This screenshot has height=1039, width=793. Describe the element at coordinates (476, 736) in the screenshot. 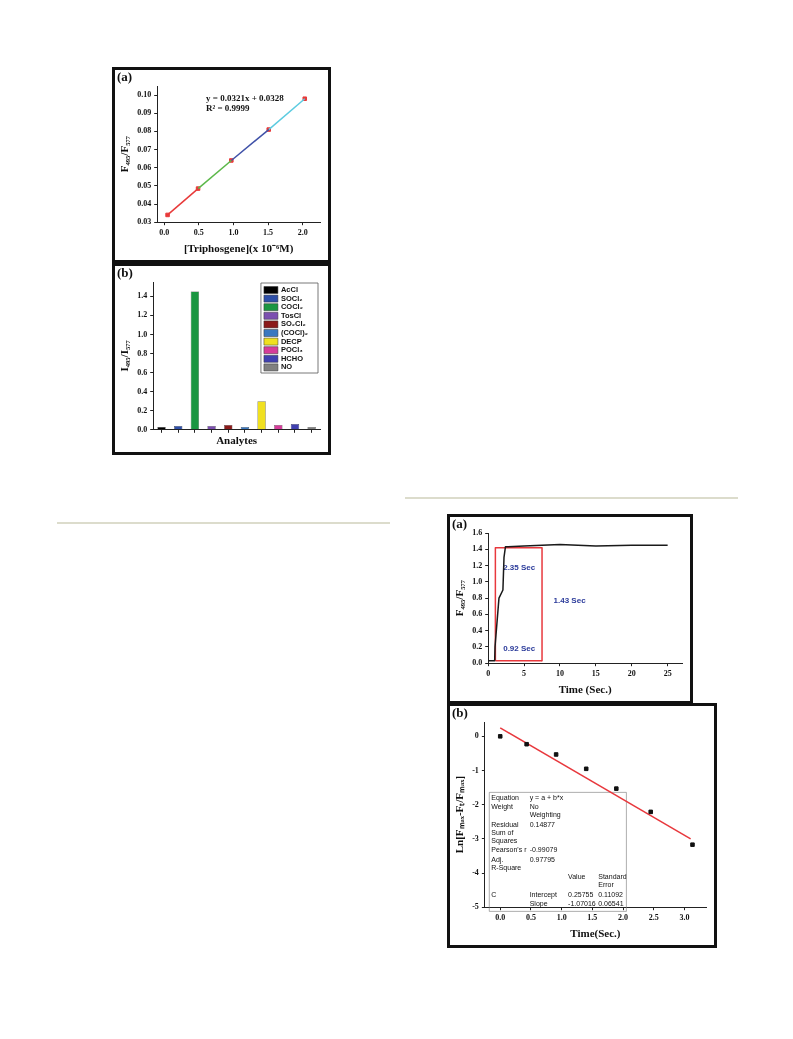

I see `y-tick-label: 0` at that location.